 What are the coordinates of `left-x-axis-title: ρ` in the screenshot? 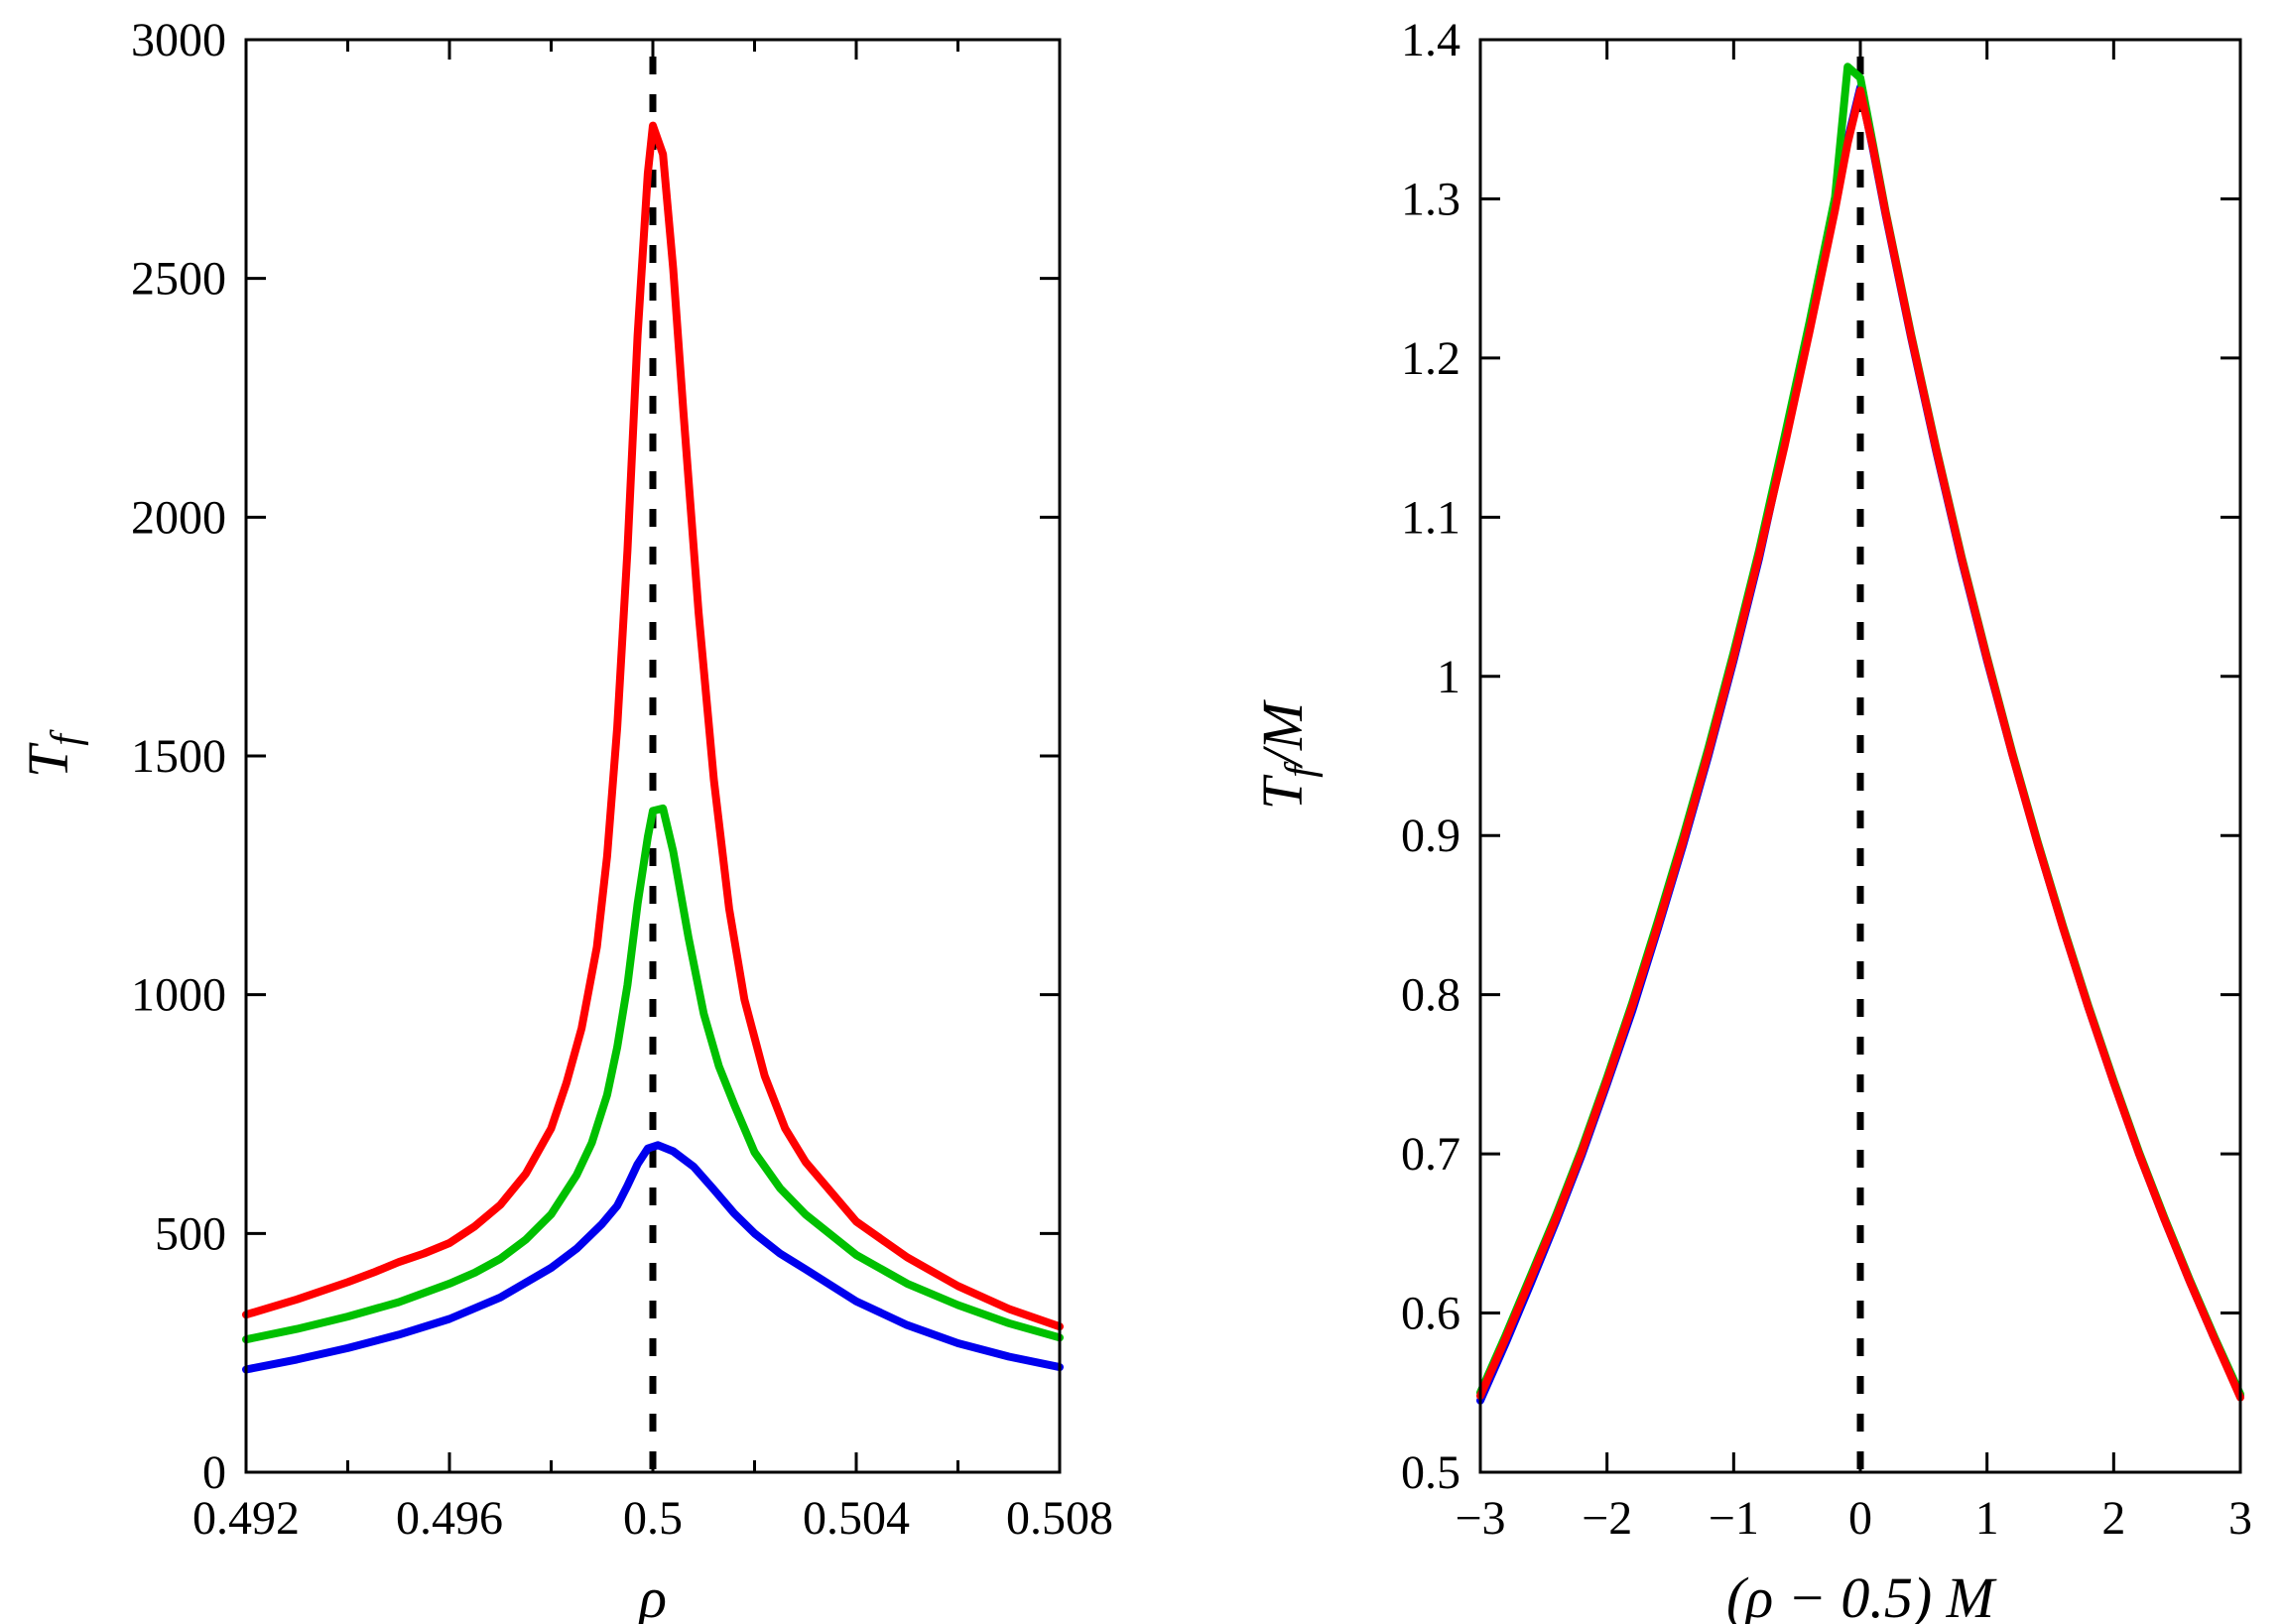 It's located at (652, 1594).